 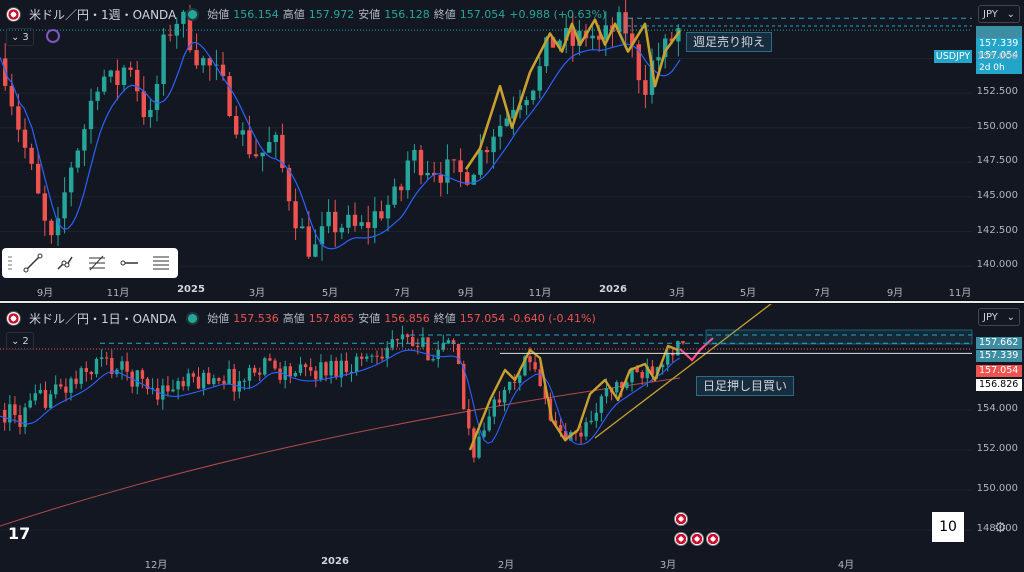 What do you see at coordinates (540, 293) in the screenshot?
I see `x-tick-label: 11月` at bounding box center [540, 293].